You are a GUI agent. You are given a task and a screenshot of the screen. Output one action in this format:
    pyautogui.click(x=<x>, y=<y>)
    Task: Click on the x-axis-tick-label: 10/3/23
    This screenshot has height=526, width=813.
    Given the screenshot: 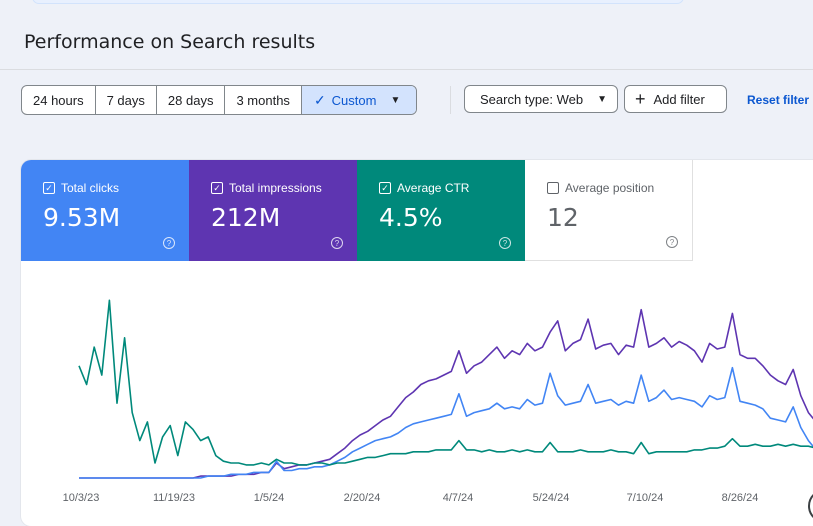 What is the action you would take?
    pyautogui.click(x=81, y=498)
    